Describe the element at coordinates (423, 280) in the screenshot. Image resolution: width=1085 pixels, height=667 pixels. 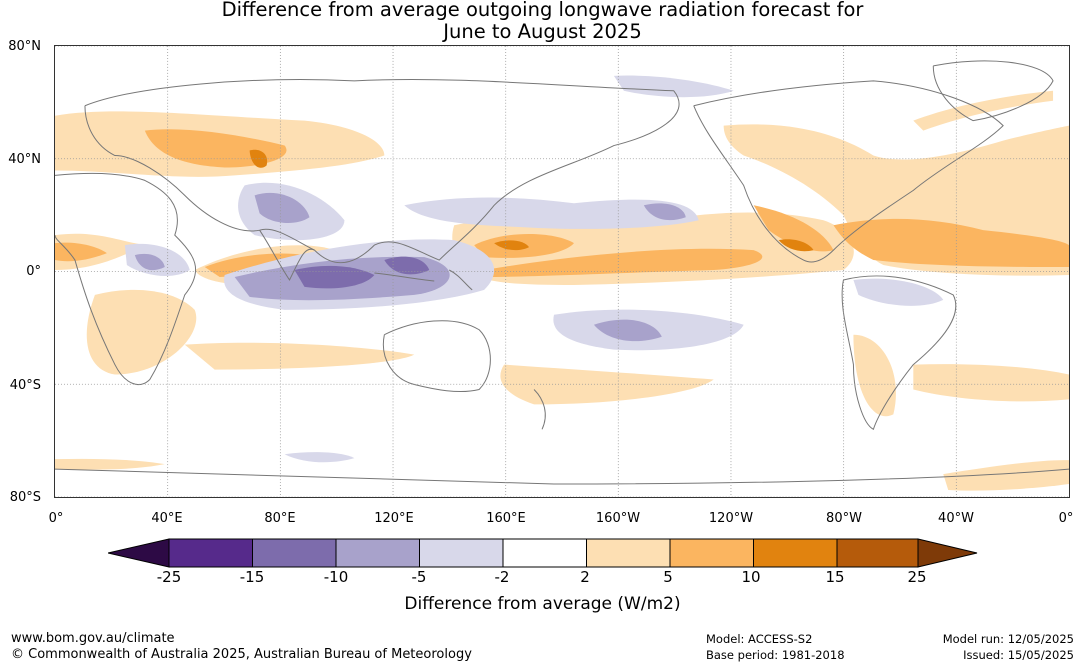
I see `coastline-indonesia` at that location.